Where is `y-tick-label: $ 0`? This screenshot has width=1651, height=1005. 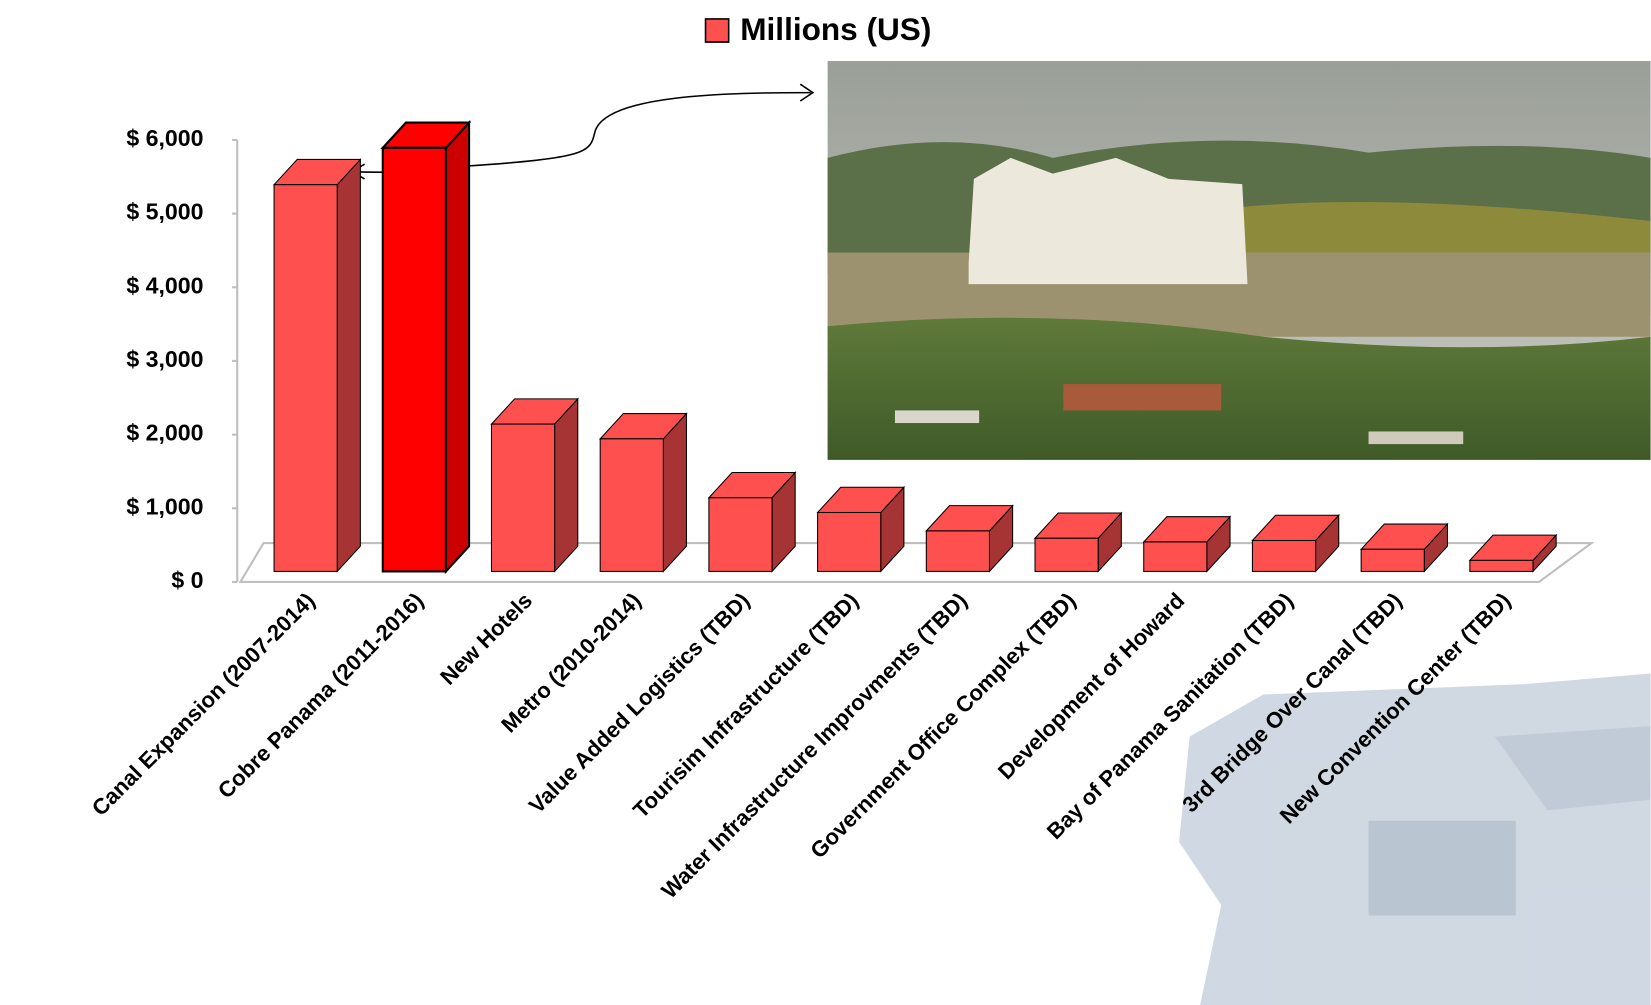 y-tick-label: $ 0 is located at coordinates (187, 580).